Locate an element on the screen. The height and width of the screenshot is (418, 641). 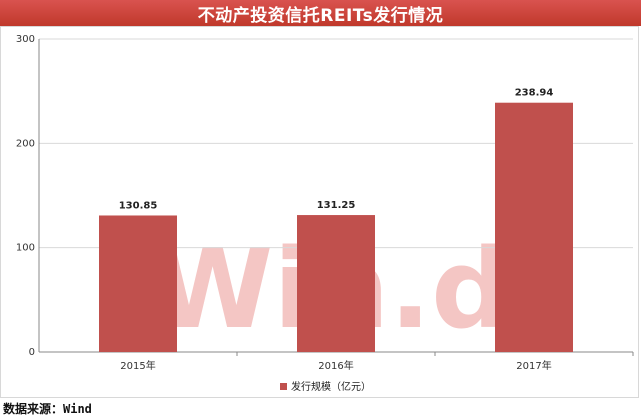
y-tick-label: 300 is located at coordinates (25, 39).